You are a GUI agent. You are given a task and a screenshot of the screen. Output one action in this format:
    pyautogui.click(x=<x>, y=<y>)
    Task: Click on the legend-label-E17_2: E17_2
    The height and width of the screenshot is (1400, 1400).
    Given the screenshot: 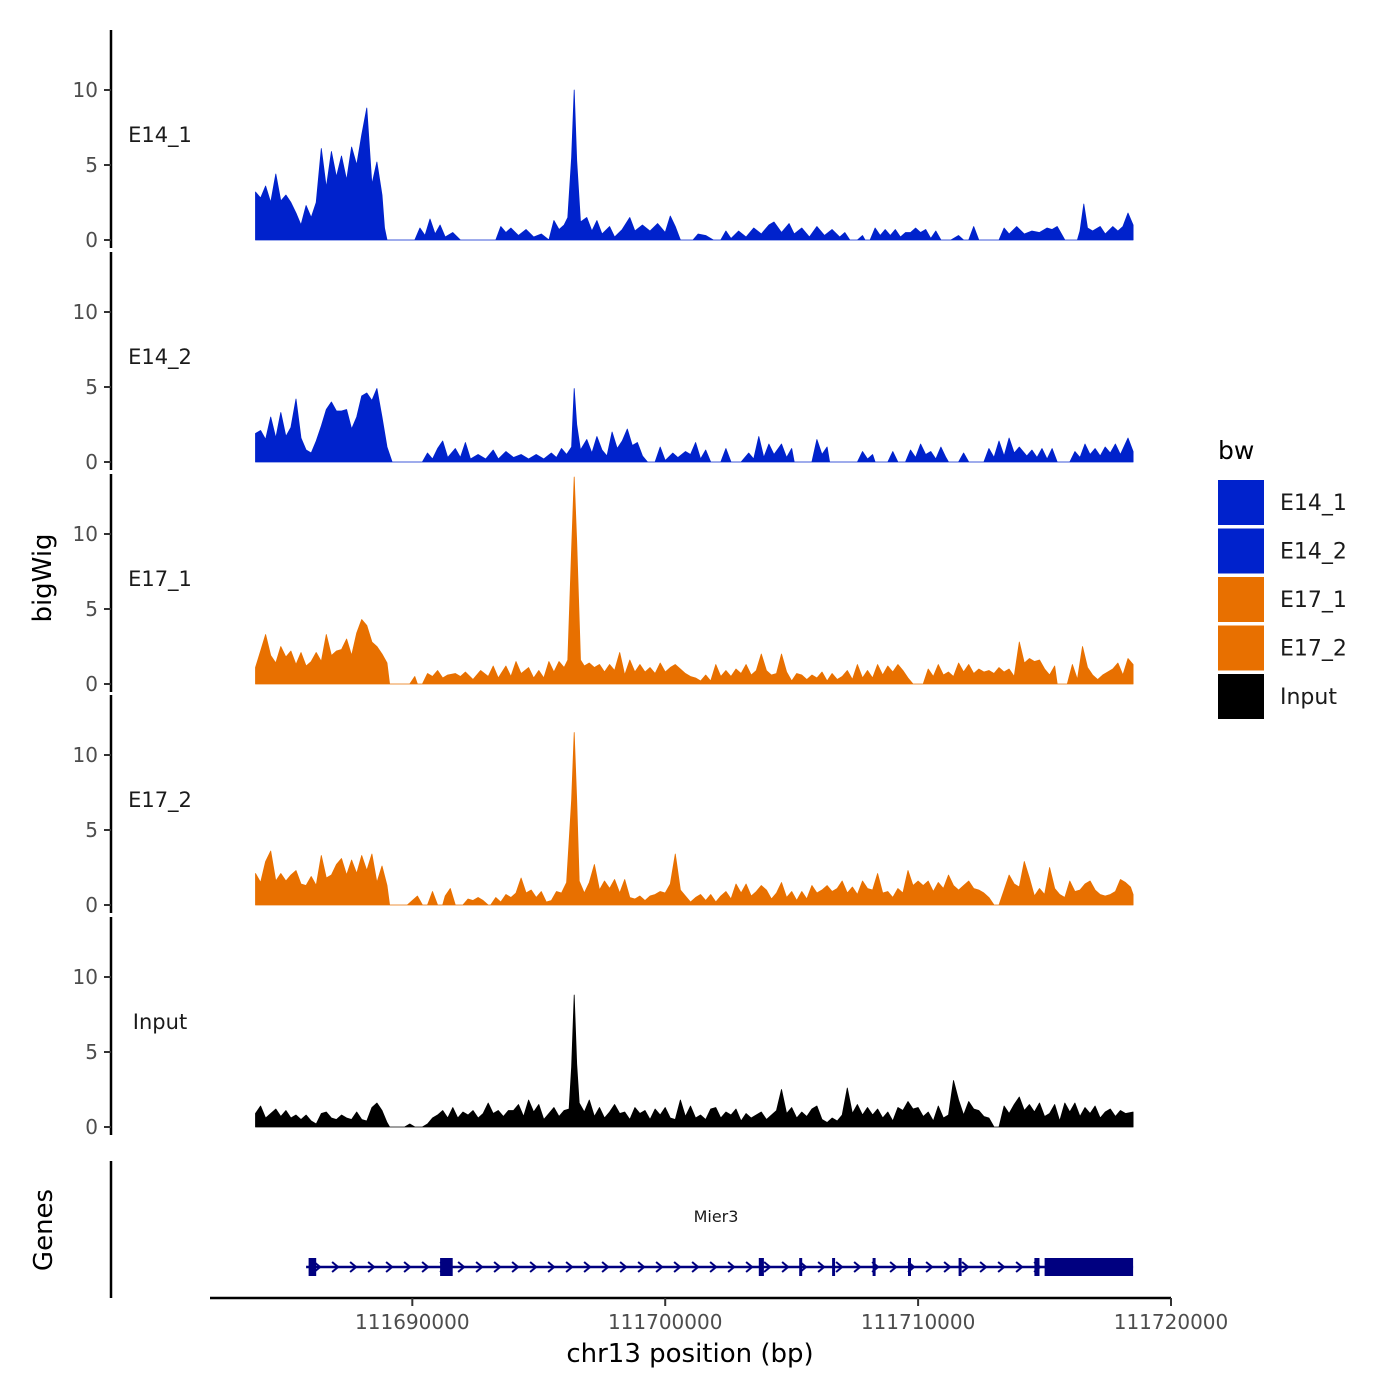 What is the action you would take?
    pyautogui.click(x=1313, y=649)
    